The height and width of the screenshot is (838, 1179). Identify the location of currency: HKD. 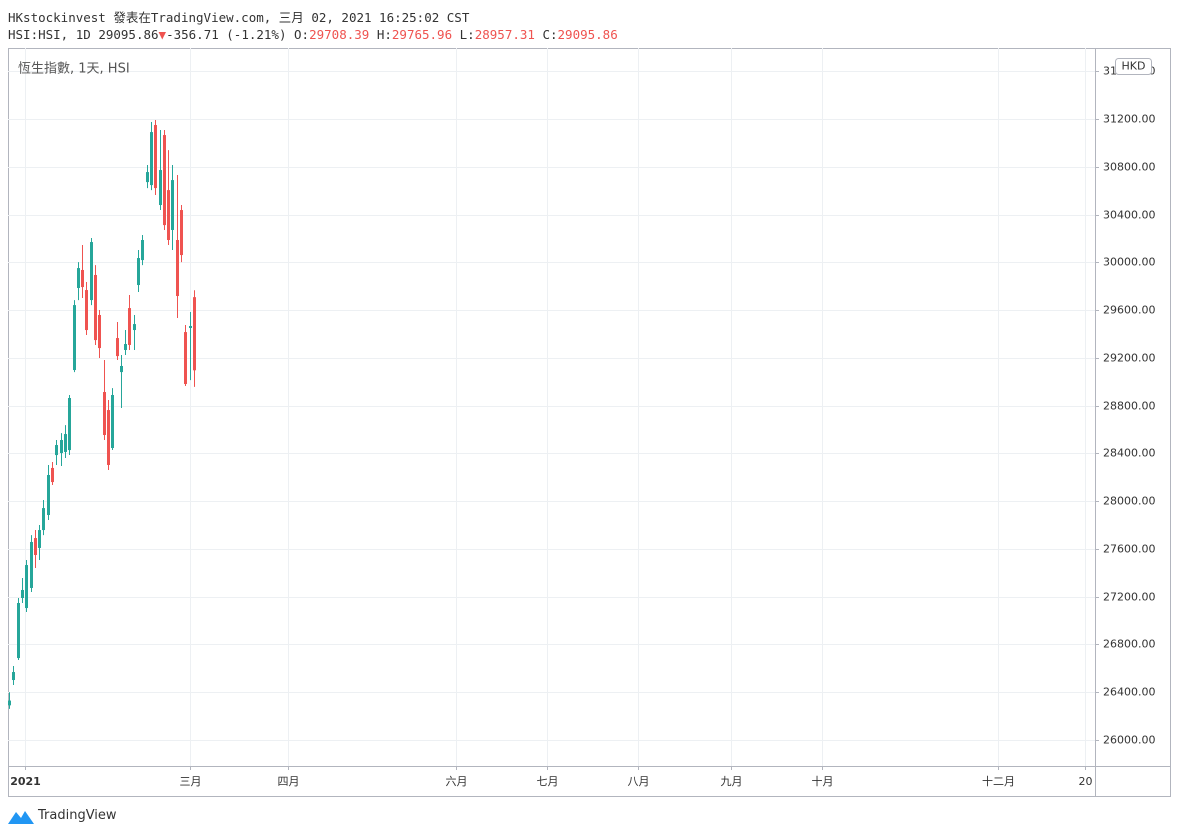
(1134, 66).